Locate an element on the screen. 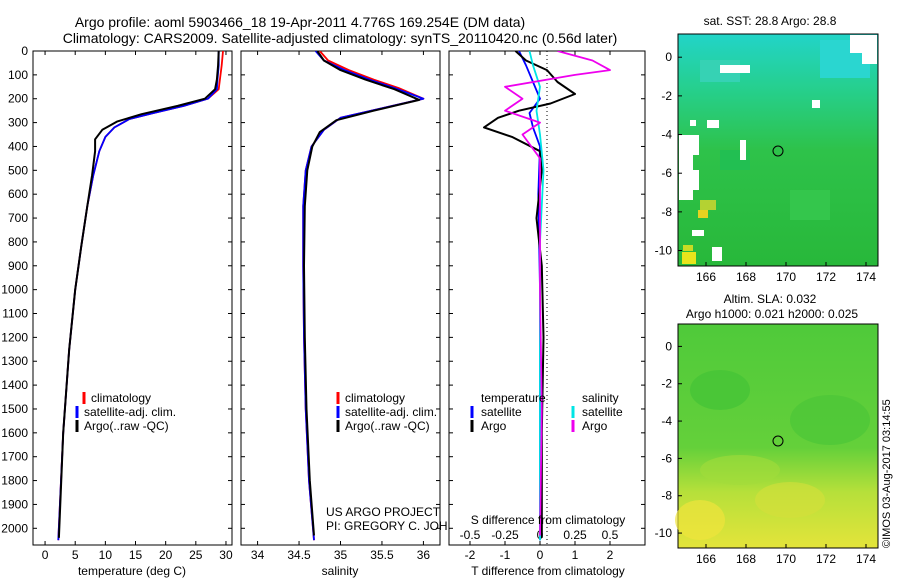 The image size is (900, 580). sst-cloud-mask is located at coordinates (778, 148).